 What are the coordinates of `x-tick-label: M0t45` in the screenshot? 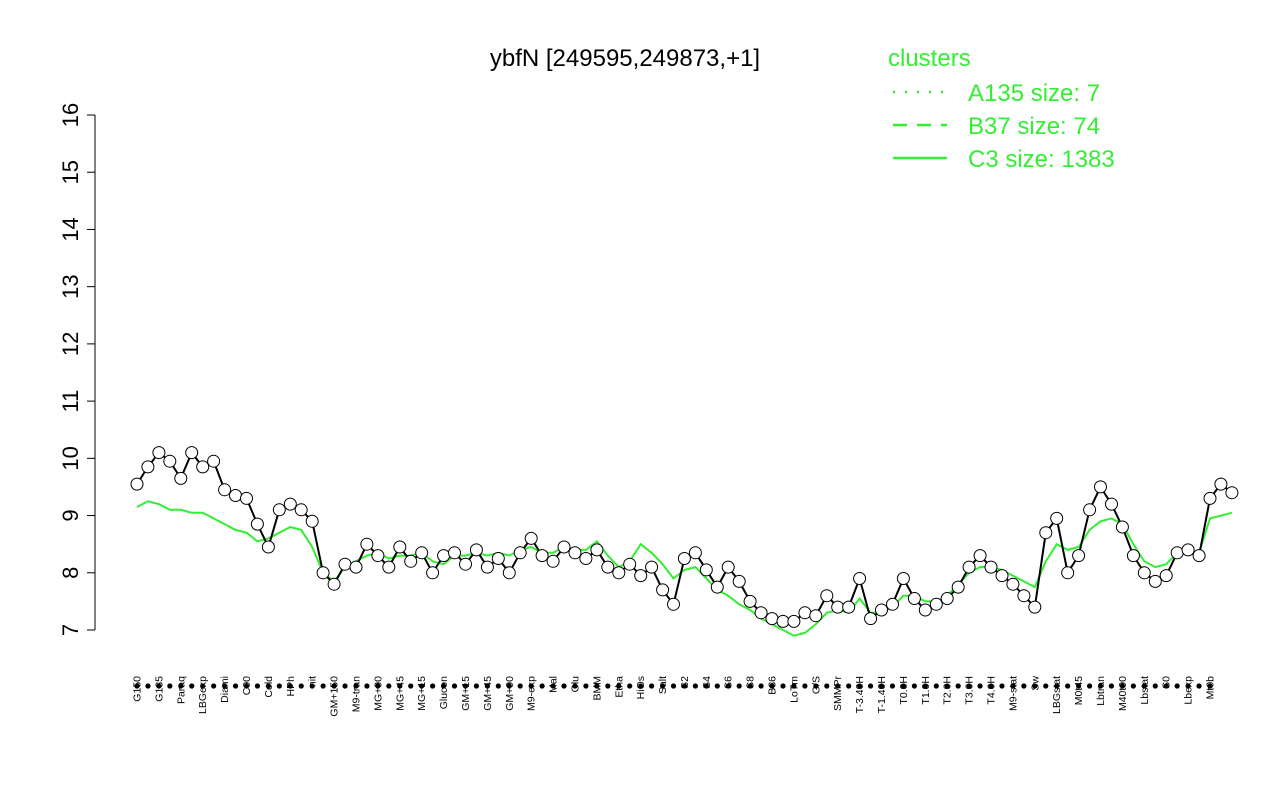 It's located at (1079, 690).